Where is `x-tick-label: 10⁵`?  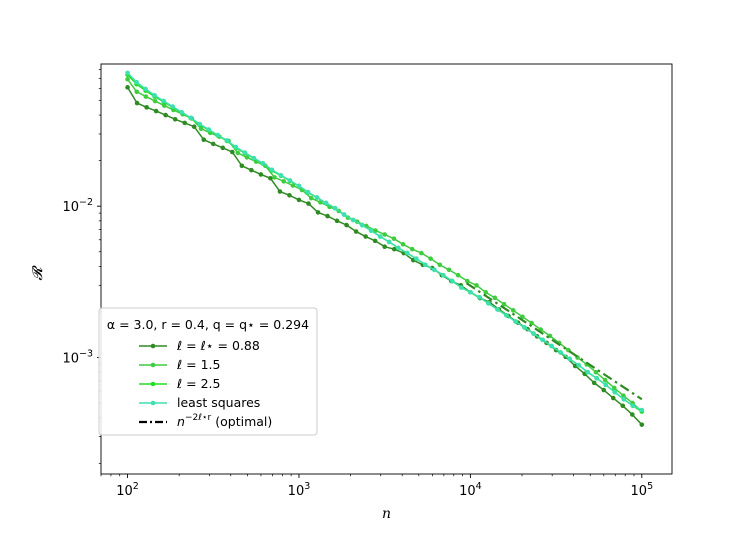 x-tick-label: 10⁵ is located at coordinates (642, 490).